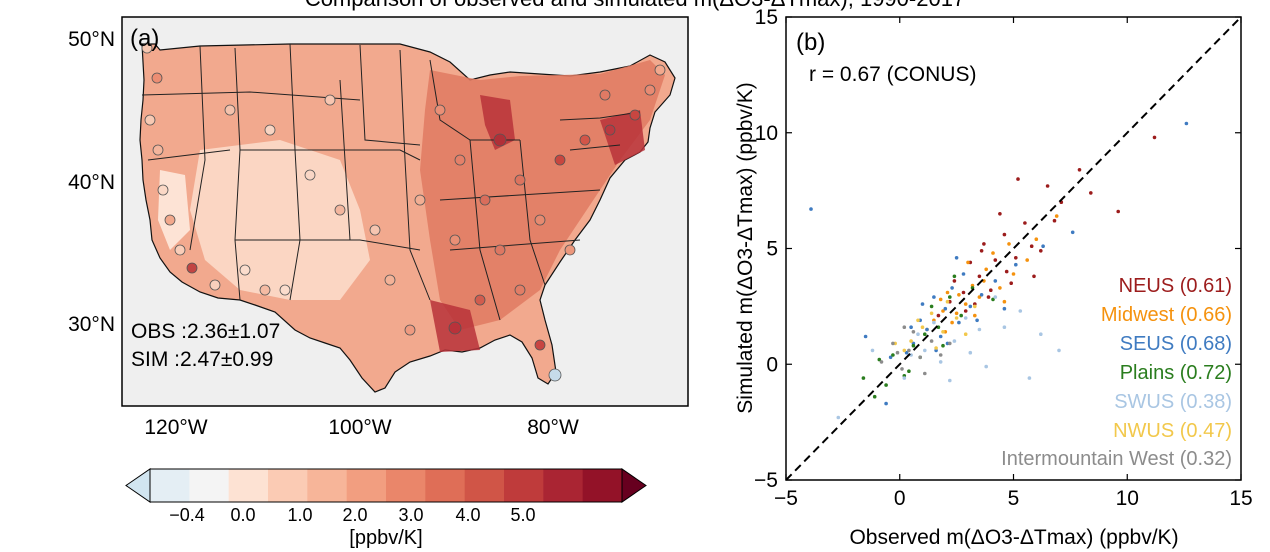  I want to click on x-tick-label: 5, so click(1014, 498).